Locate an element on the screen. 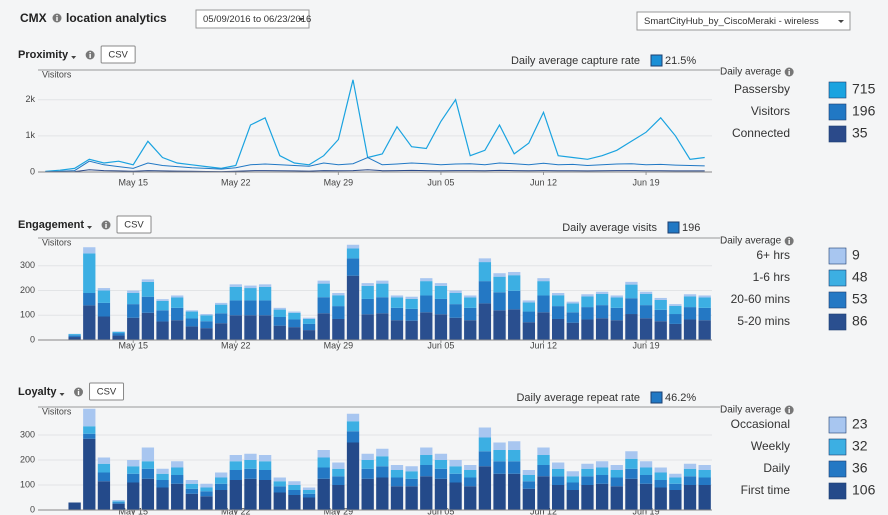 The width and height of the screenshot is (888, 515). date-range-dropdown is located at coordinates (252, 19).